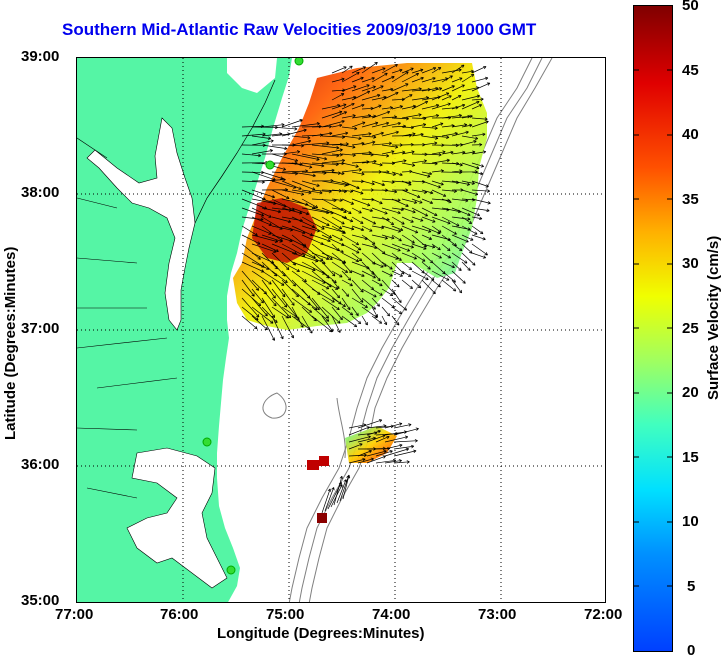 This screenshot has width=724, height=659. Describe the element at coordinates (231, 570) in the screenshot. I see `radar-station` at that location.